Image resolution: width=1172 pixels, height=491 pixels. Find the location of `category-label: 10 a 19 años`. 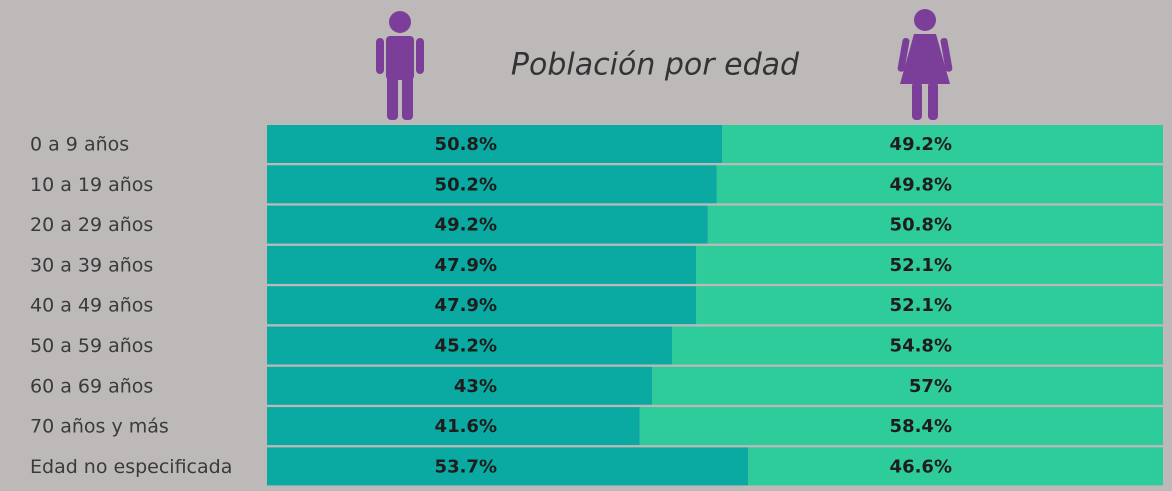

category-label: 10 a 19 años is located at coordinates (91, 185).